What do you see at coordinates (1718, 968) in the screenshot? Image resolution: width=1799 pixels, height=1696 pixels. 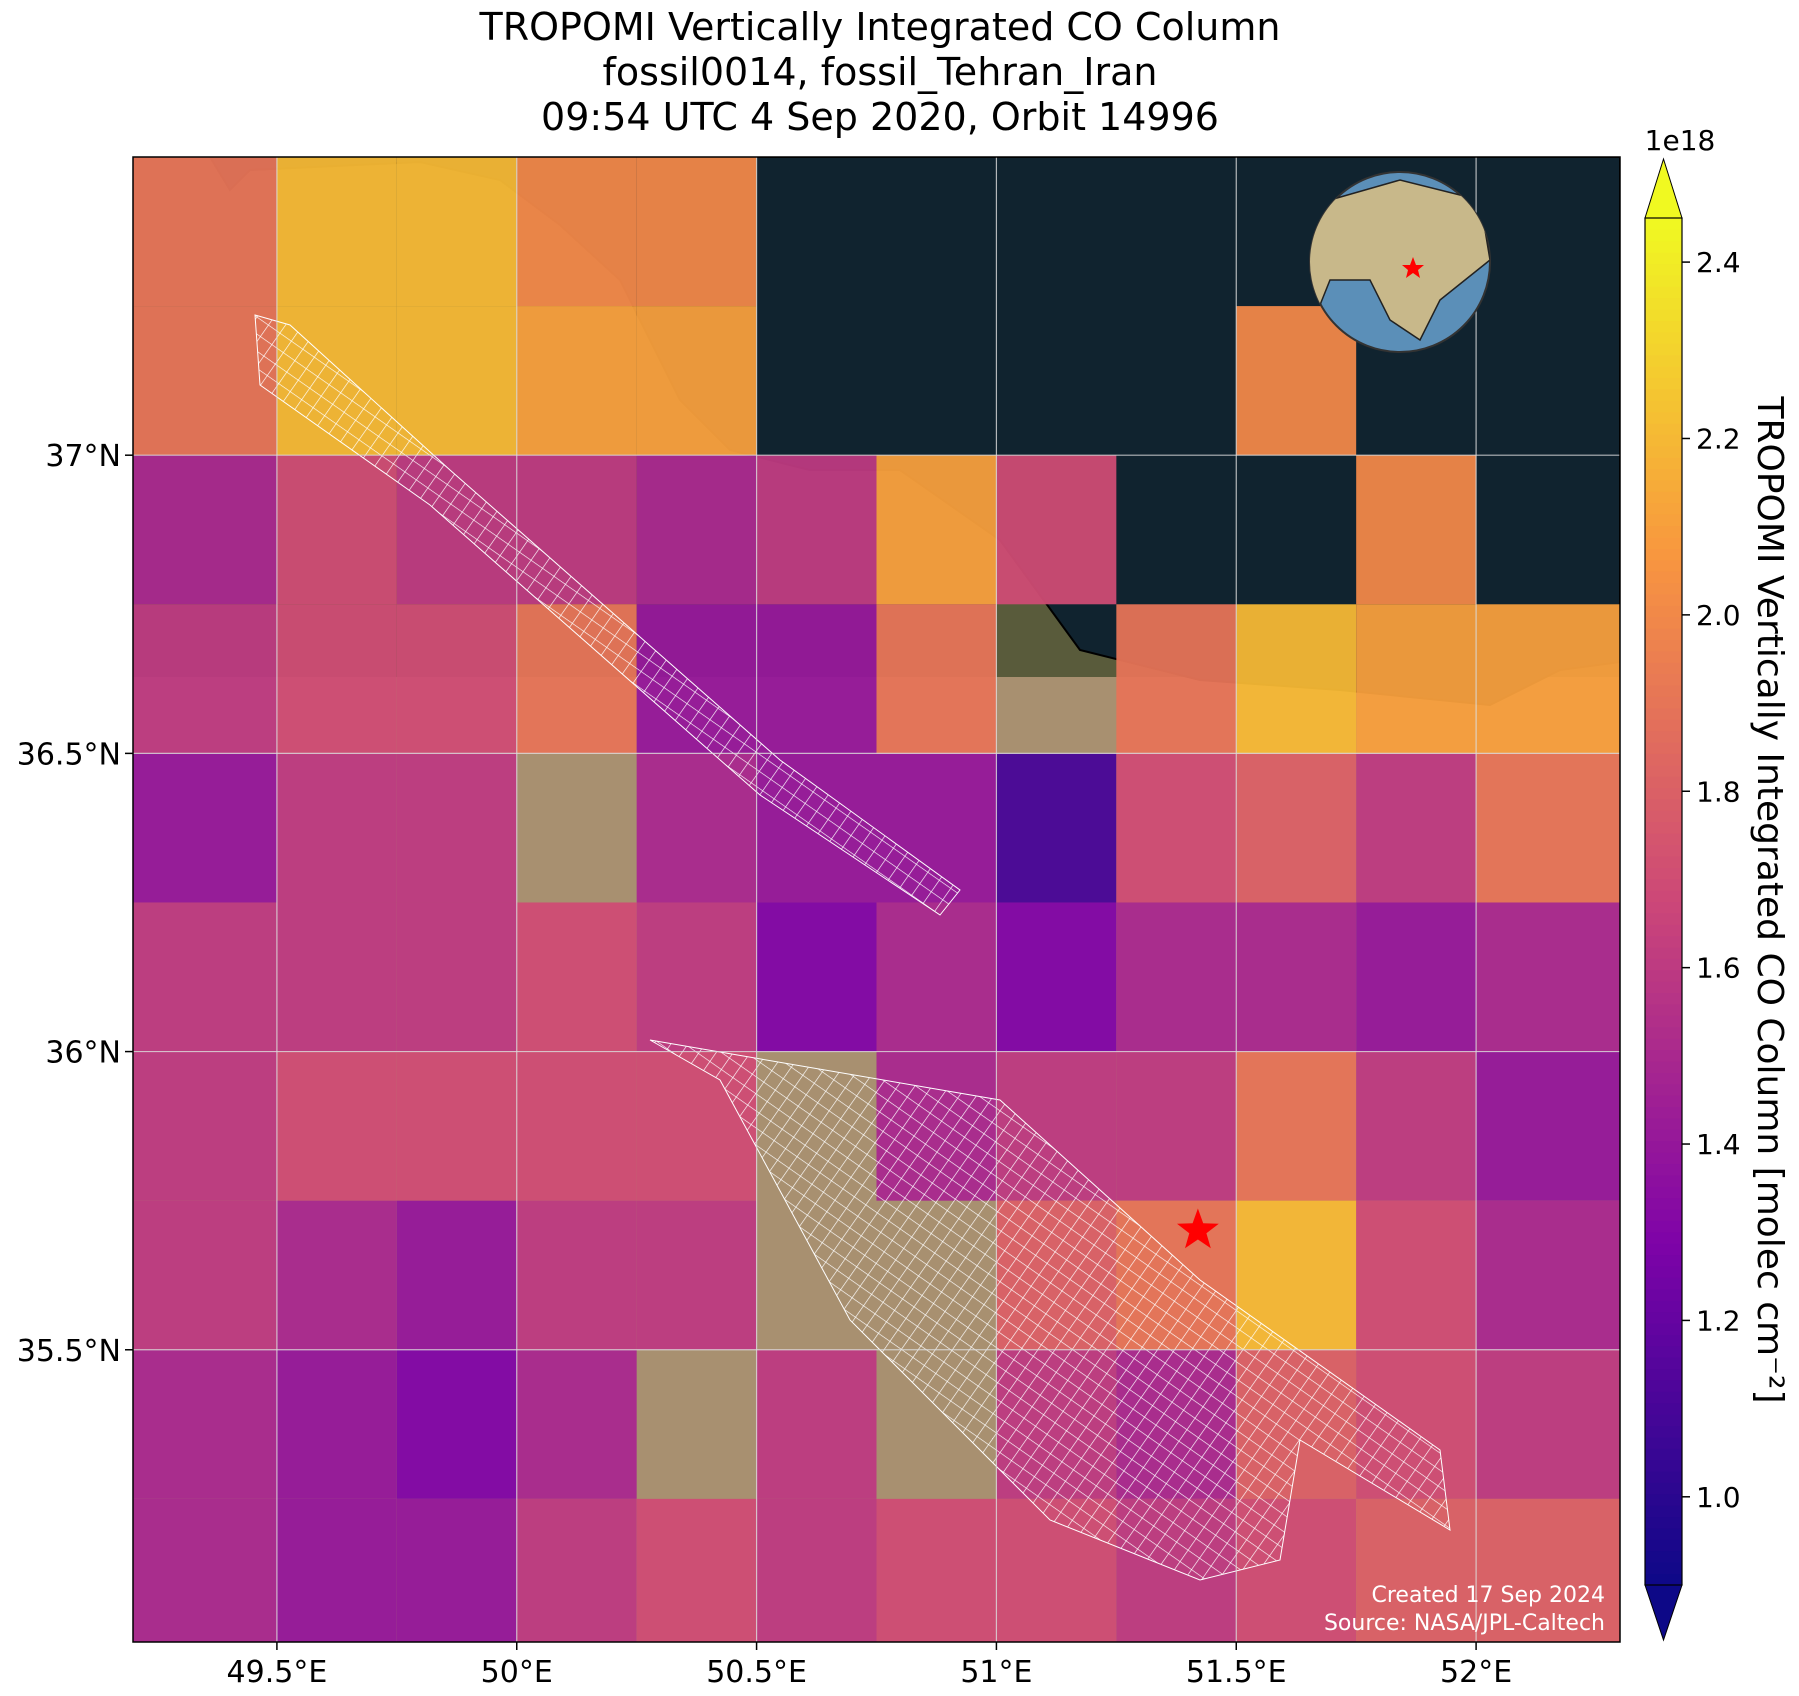 I see `colorbar-tick-label: 1.6` at bounding box center [1718, 968].